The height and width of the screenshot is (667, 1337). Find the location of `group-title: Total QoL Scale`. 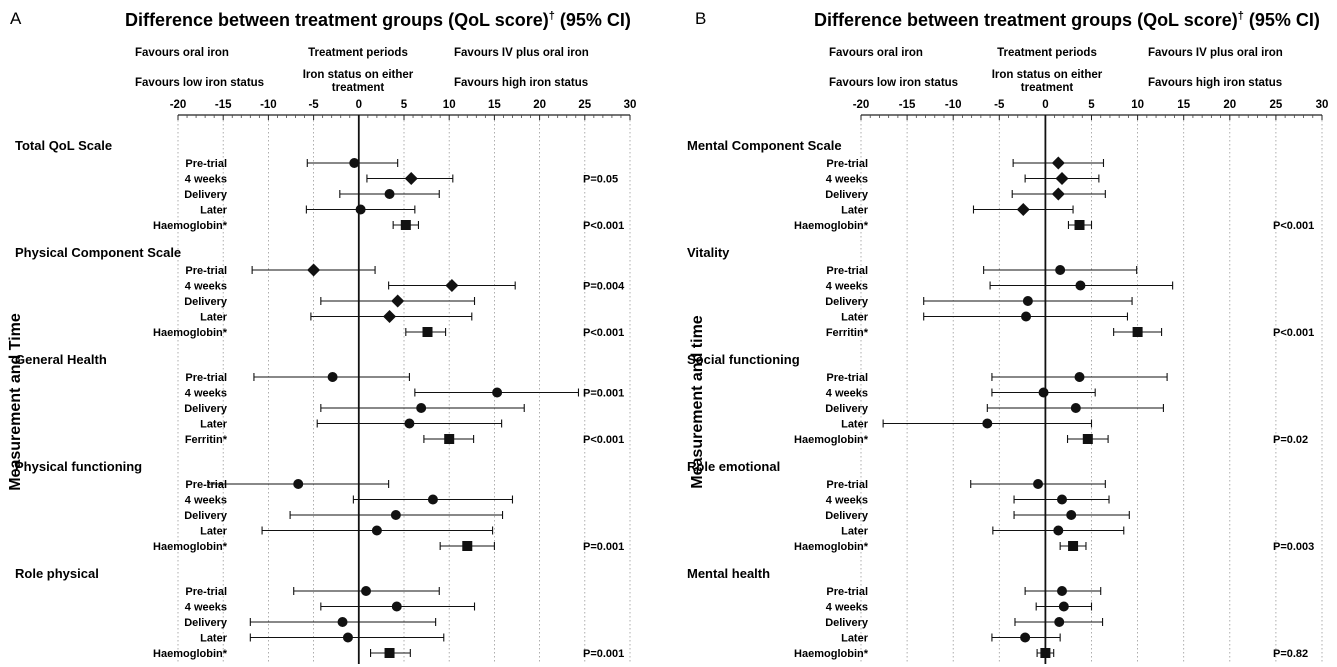

group-title: Total QoL Scale is located at coordinates (63, 145).